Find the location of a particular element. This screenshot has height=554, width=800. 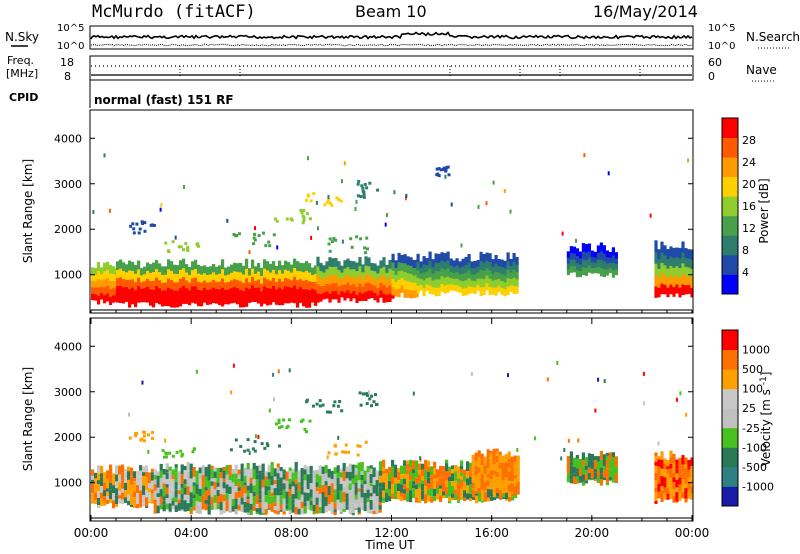

freq-label-line2: [MHz] is located at coordinates (22, 73).